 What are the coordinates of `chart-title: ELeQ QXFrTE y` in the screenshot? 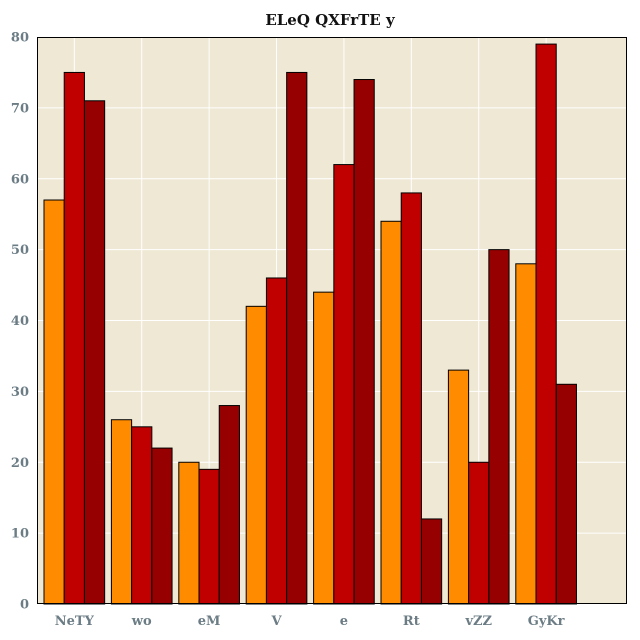 It's located at (330, 20).